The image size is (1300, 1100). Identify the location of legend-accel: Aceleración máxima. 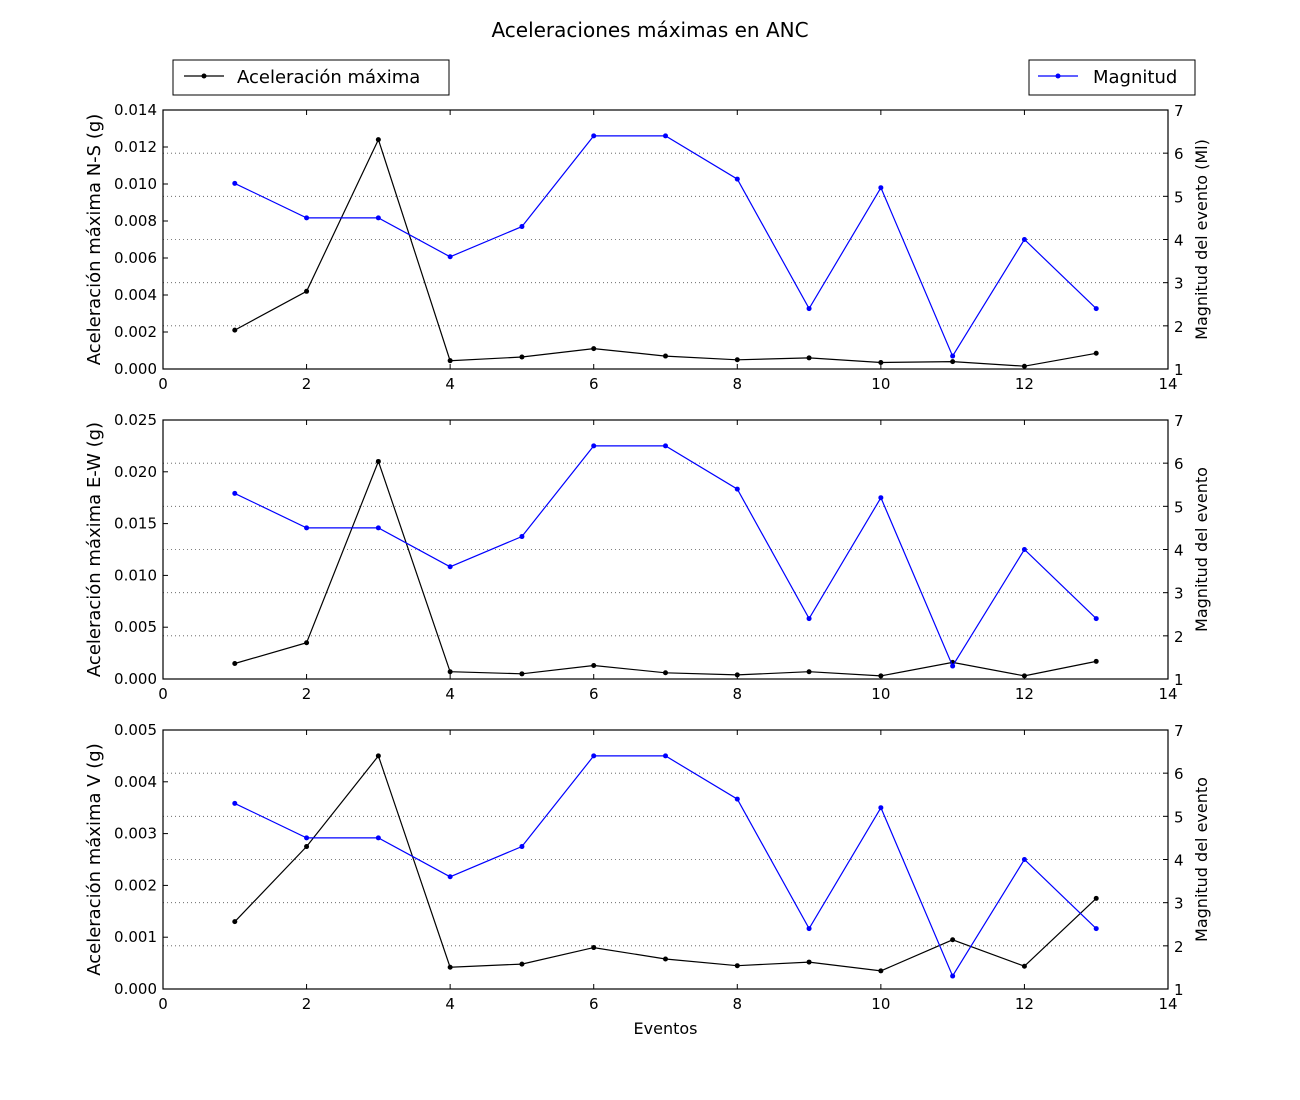
(311, 77).